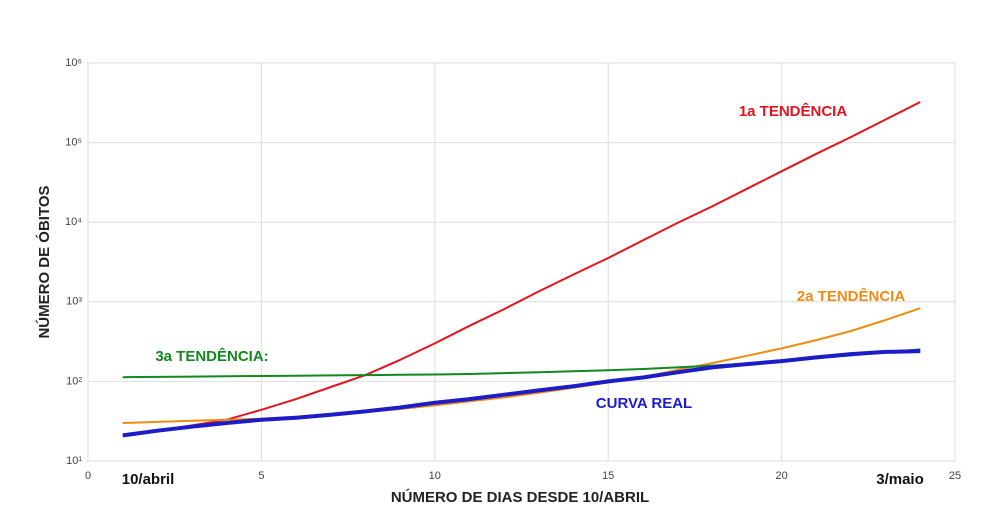 The image size is (1000, 523). I want to click on x-tick-label: 5, so click(261, 476).